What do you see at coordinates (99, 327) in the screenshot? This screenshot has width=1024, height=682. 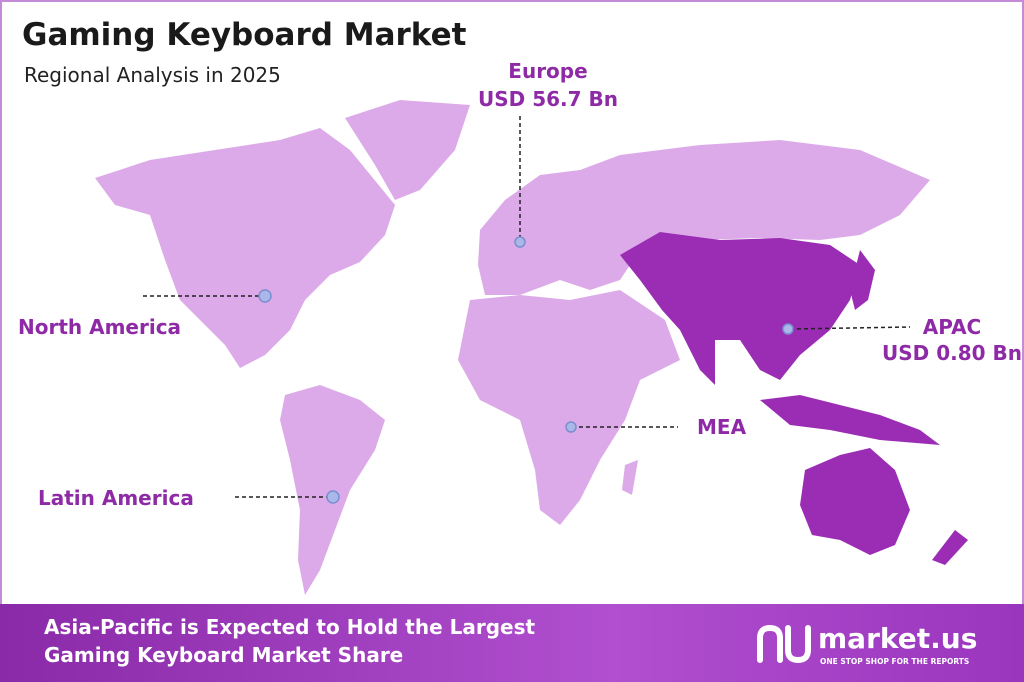 I see `region-name: North America` at bounding box center [99, 327].